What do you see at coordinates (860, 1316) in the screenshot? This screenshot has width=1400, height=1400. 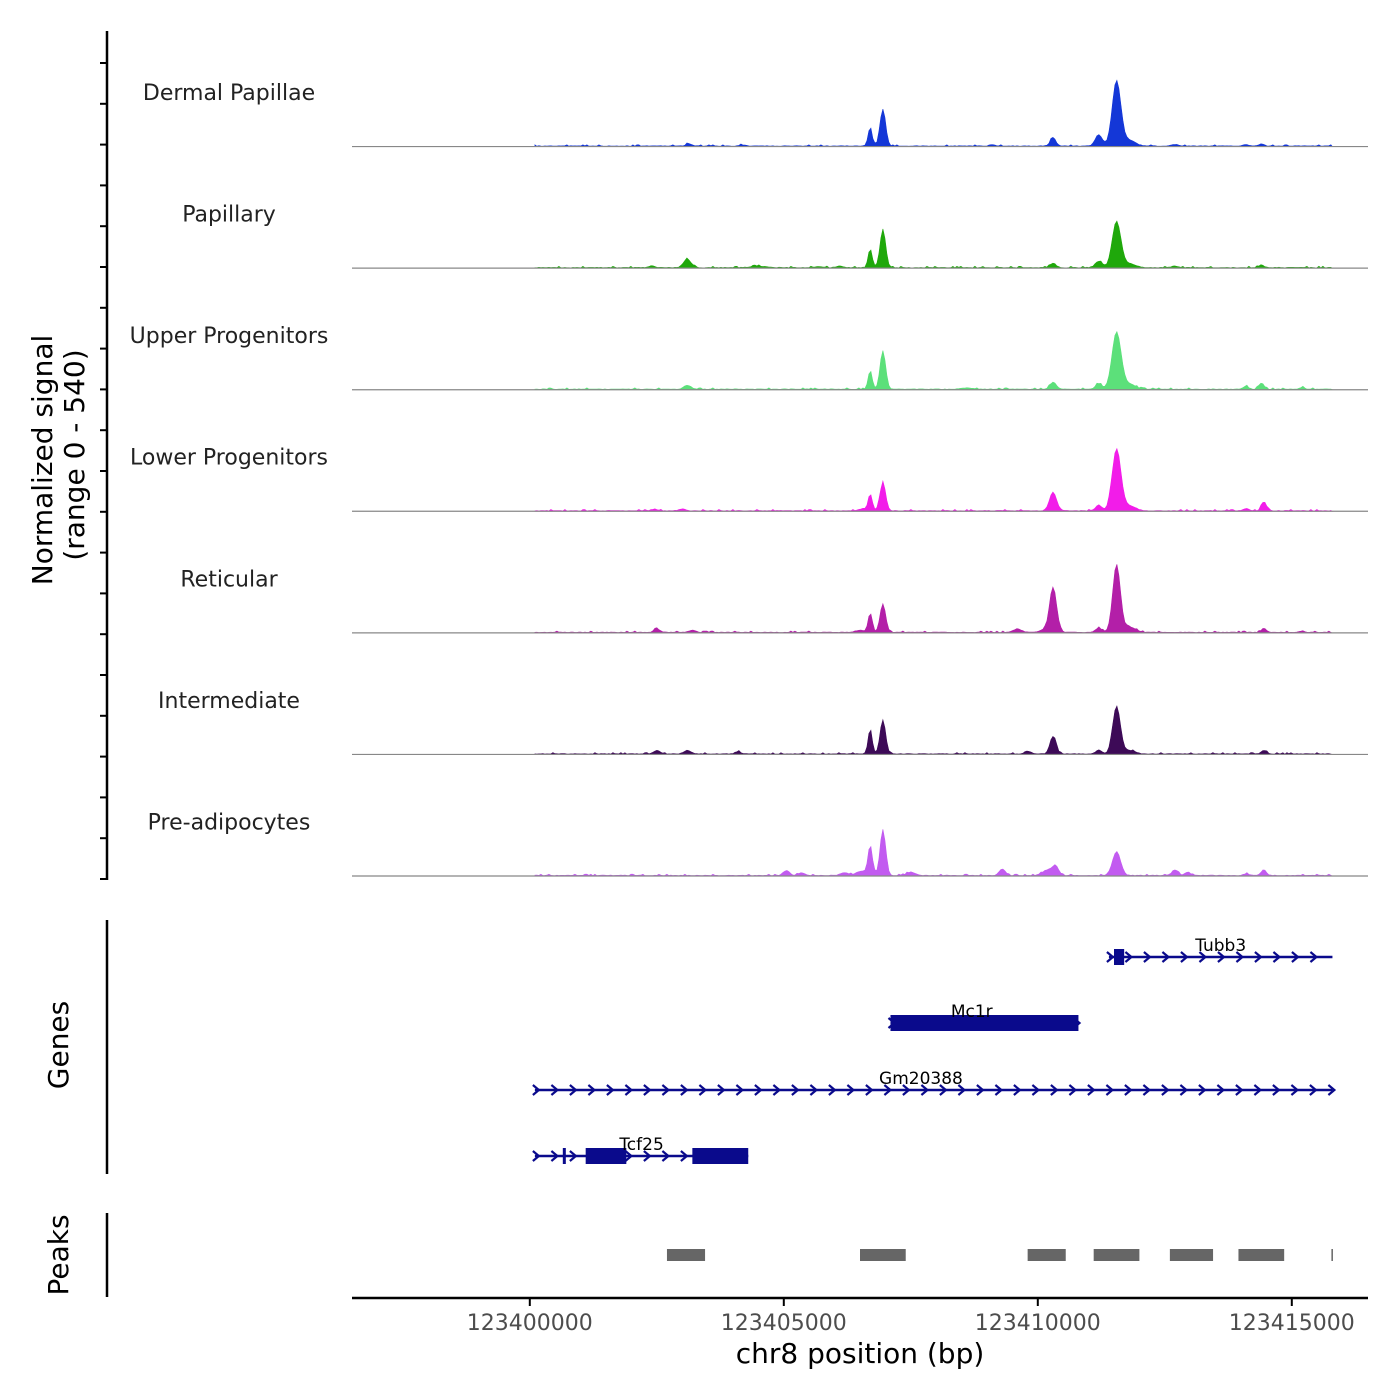 I see `x-axis: 123400000 123405000 123410000 123415000` at bounding box center [860, 1316].